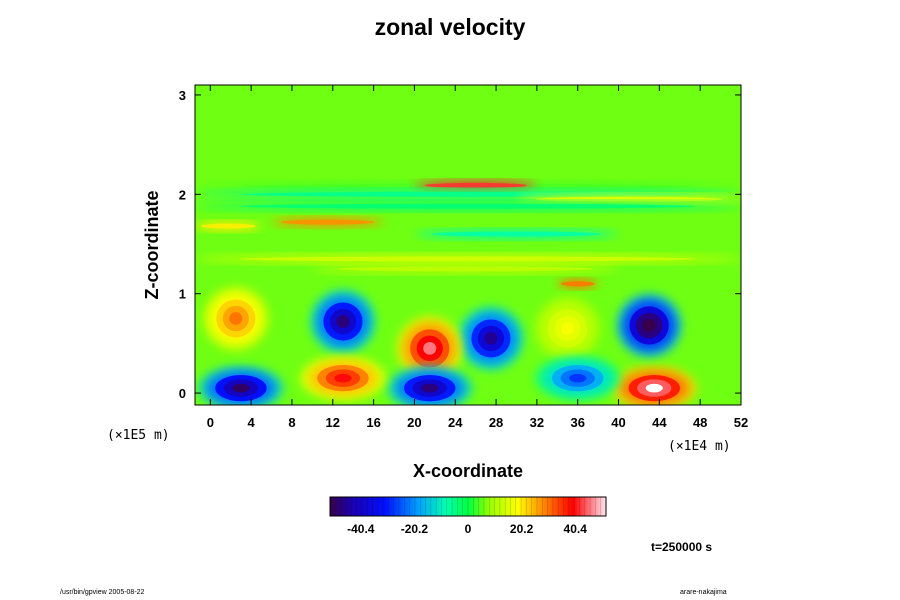 The height and width of the screenshot is (600, 900). Describe the element at coordinates (455, 422) in the screenshot. I see `x-tick-label: 24` at that location.